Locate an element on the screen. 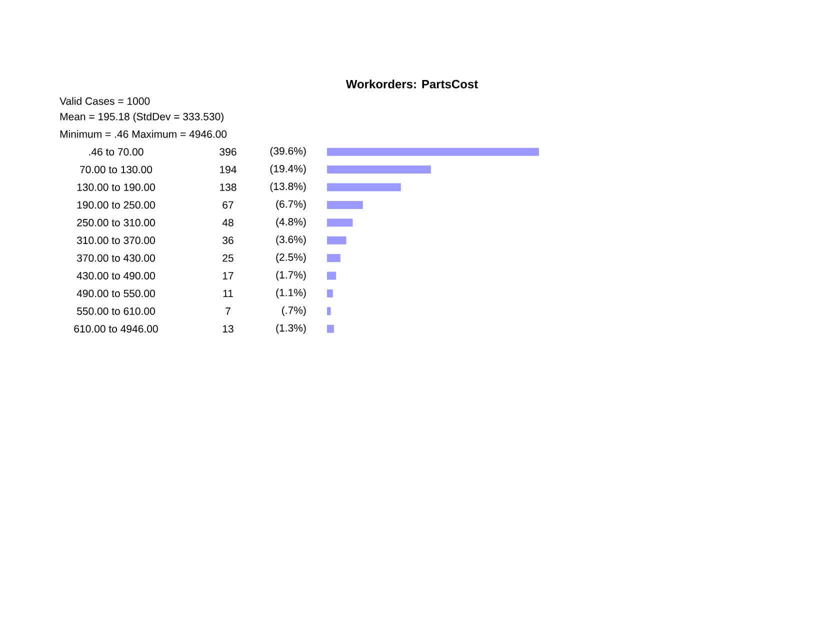 This screenshot has height=618, width=824. text: Valid Cases = 1000 is located at coordinates (105, 101).